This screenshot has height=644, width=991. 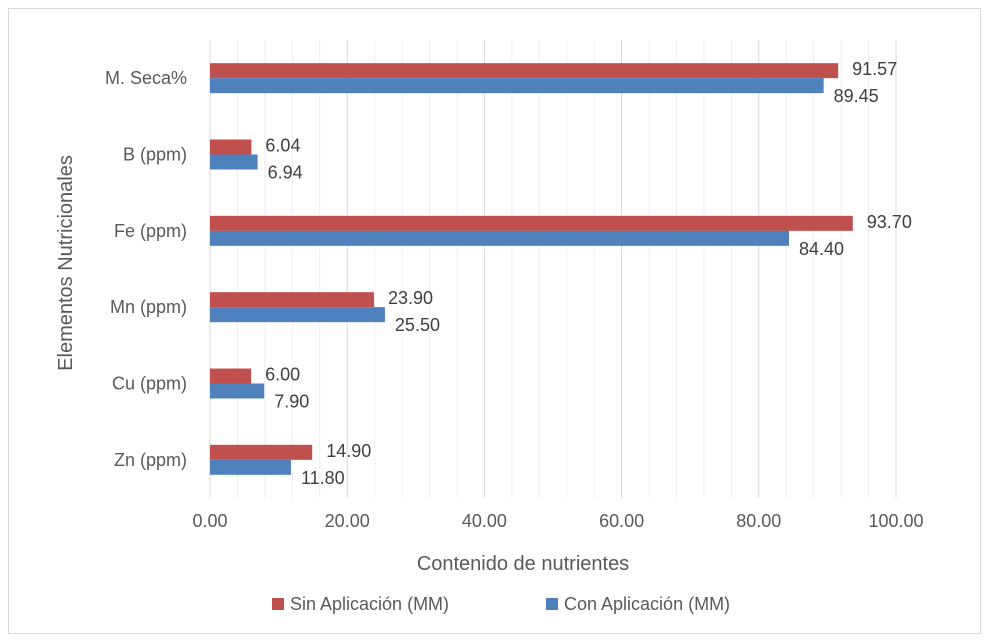 What do you see at coordinates (895, 521) in the screenshot?
I see `x-tick-label: 100.00` at bounding box center [895, 521].